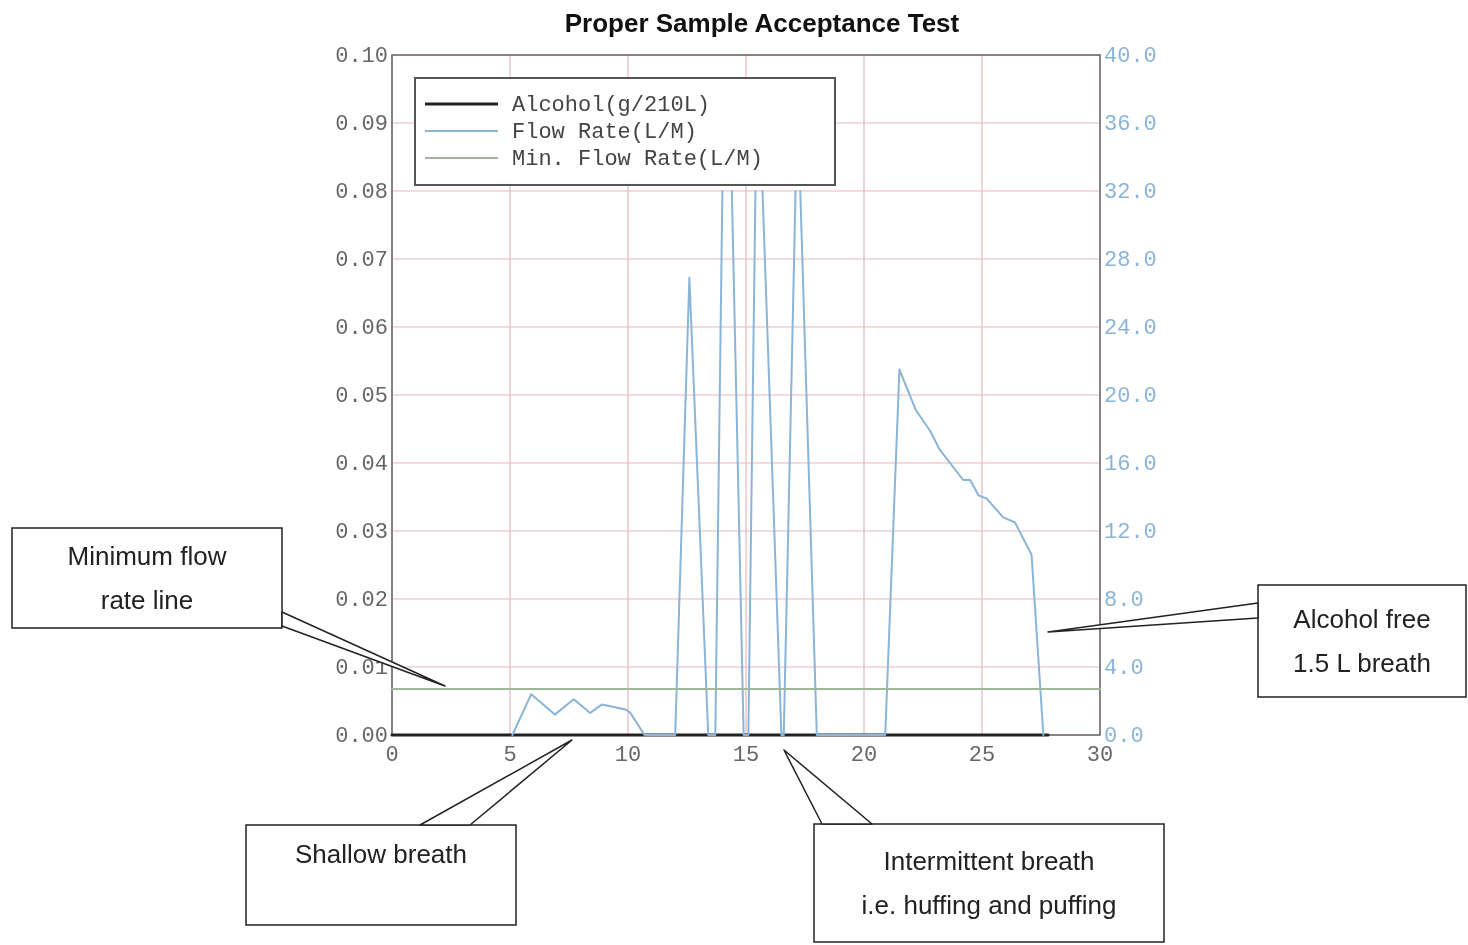 This screenshot has width=1468, height=945. I want to click on x-tick-label: 5, so click(510, 755).